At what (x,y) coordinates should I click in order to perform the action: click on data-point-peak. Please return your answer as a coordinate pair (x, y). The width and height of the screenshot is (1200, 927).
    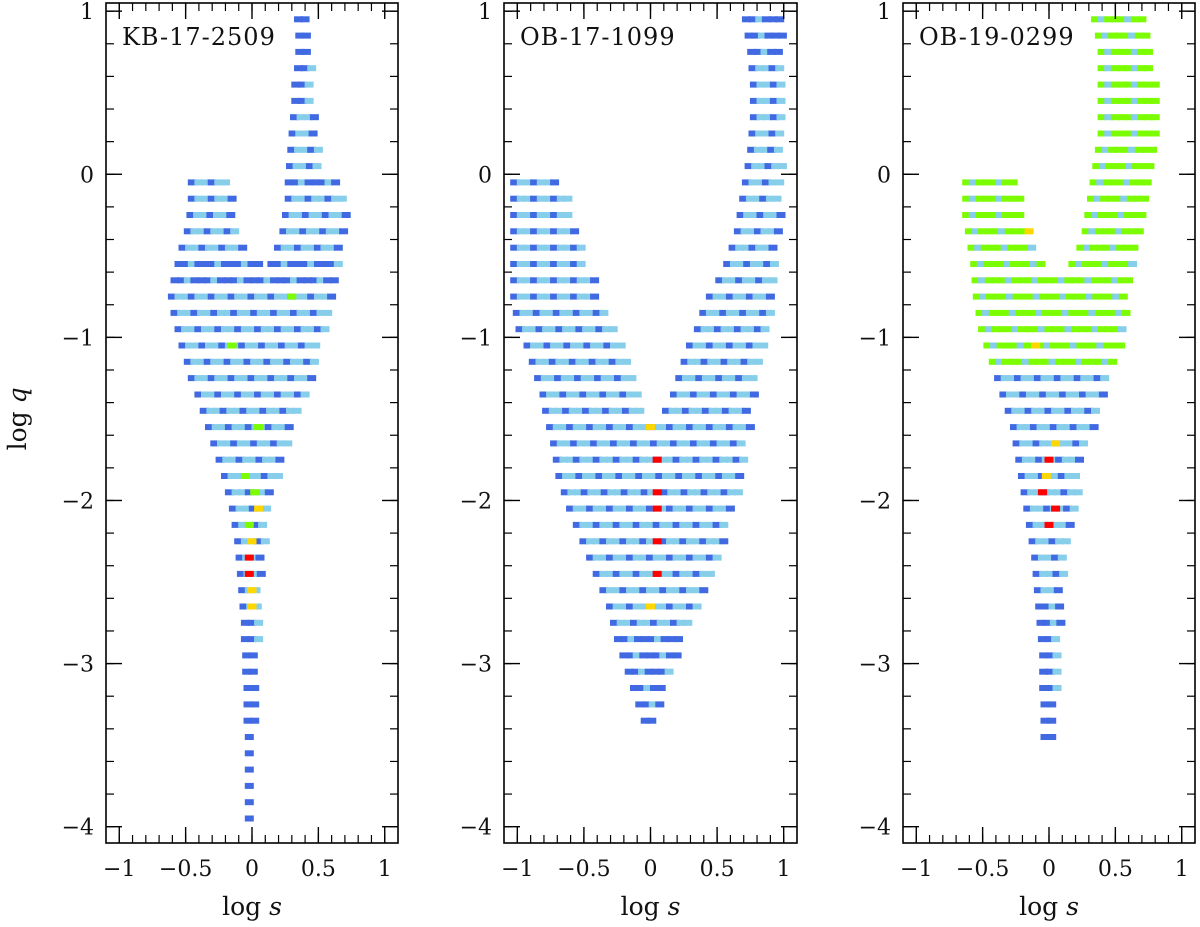
    Looking at the image, I should click on (259, 427).